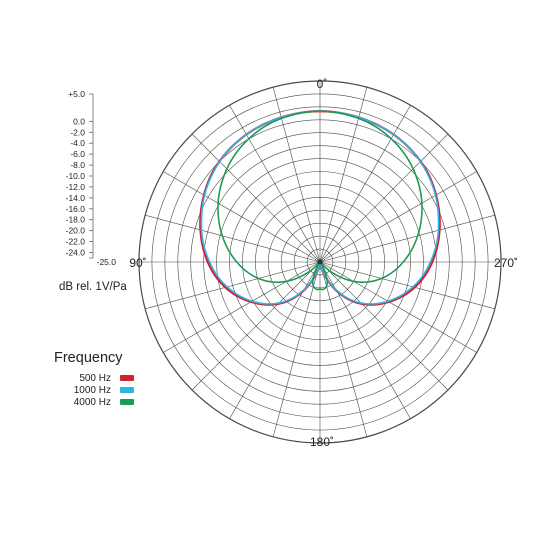 This screenshot has height=550, width=550. Describe the element at coordinates (77, 165) in the screenshot. I see `radial-scale-label: -8.0` at that location.